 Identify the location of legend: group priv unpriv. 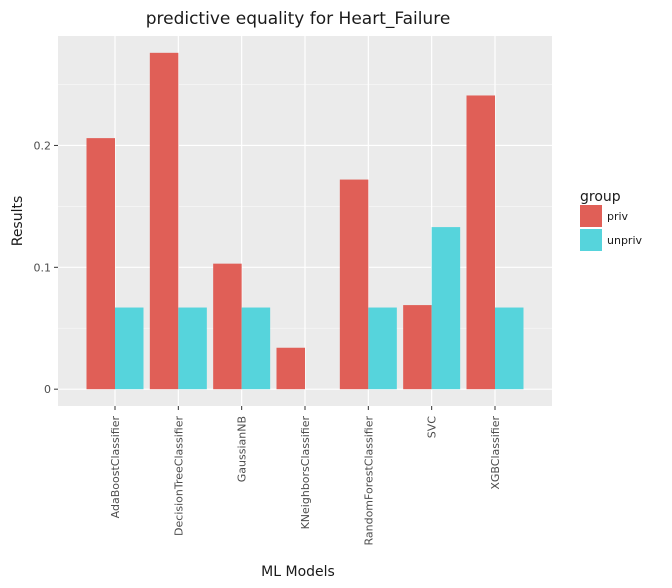
(611, 220).